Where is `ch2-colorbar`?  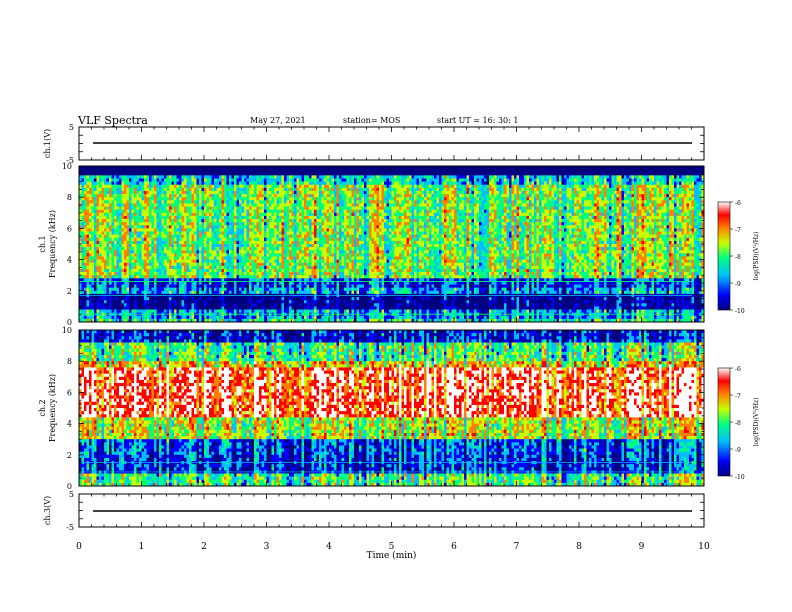
ch2-colorbar is located at coordinates (724, 422).